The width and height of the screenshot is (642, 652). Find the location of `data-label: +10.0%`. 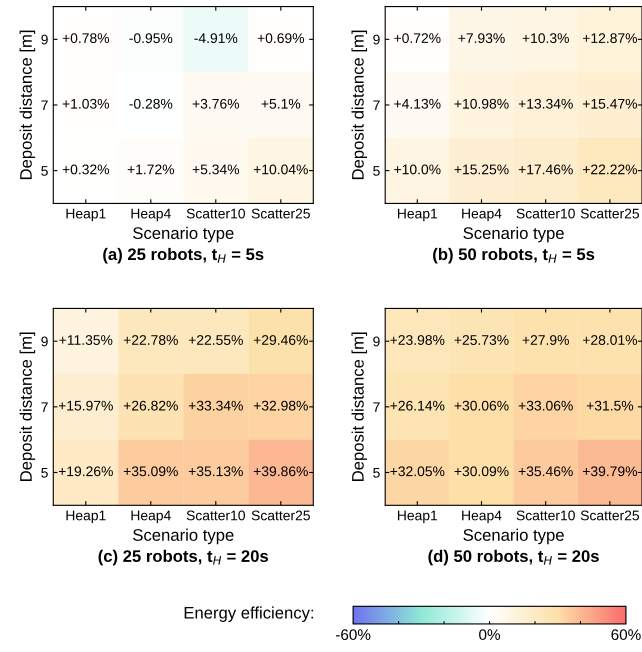

data-label: +10.0% is located at coordinates (417, 169).